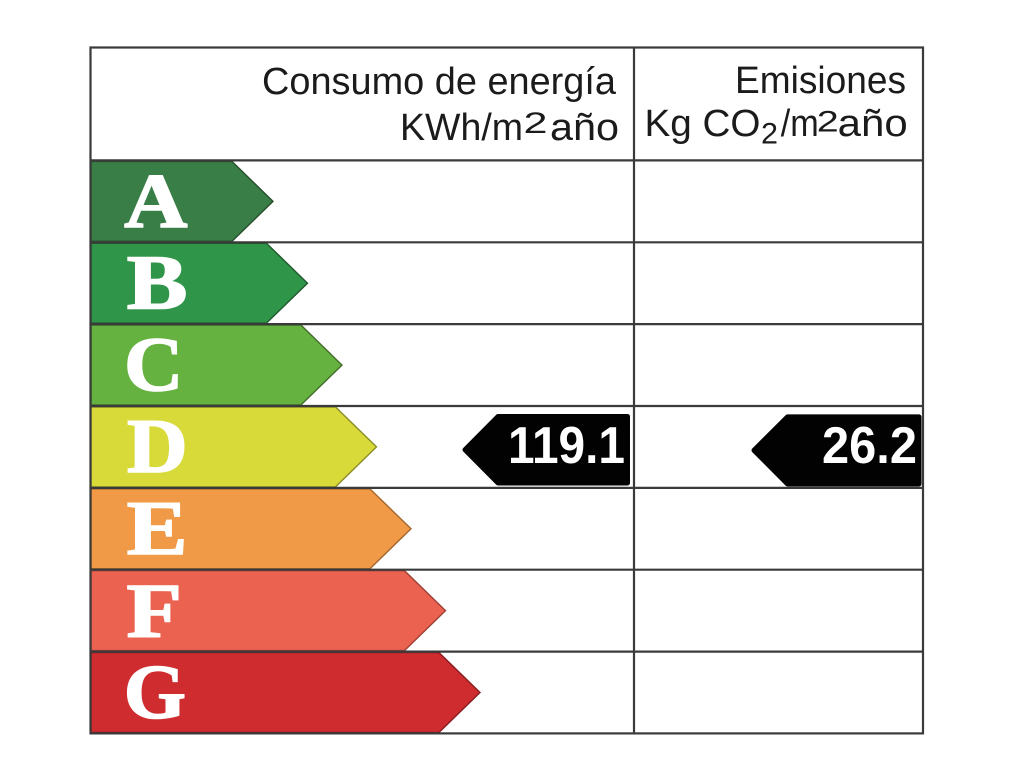 This screenshot has height=765, width=1020. What do you see at coordinates (703, 124) in the screenshot?
I see `svg-text: Kg CO` at bounding box center [703, 124].